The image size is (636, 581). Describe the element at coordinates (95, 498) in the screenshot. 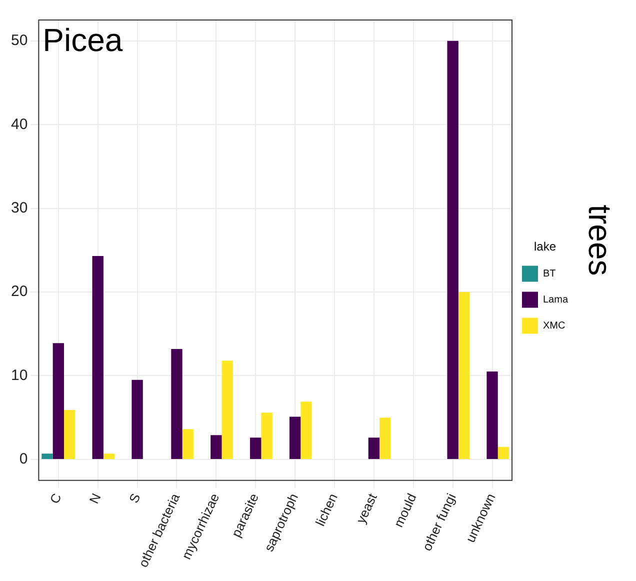

I see `x-tick-label: N` at that location.